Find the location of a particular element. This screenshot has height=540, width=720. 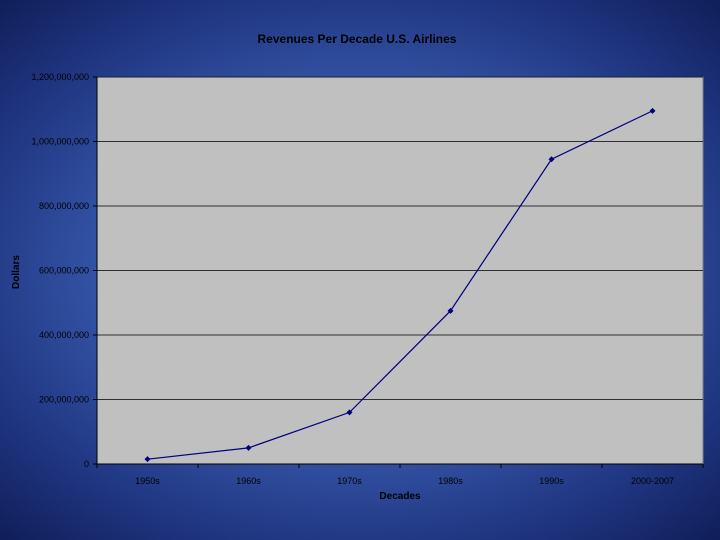

y-tick-label: 1,200,000,000 is located at coordinates (60, 77).